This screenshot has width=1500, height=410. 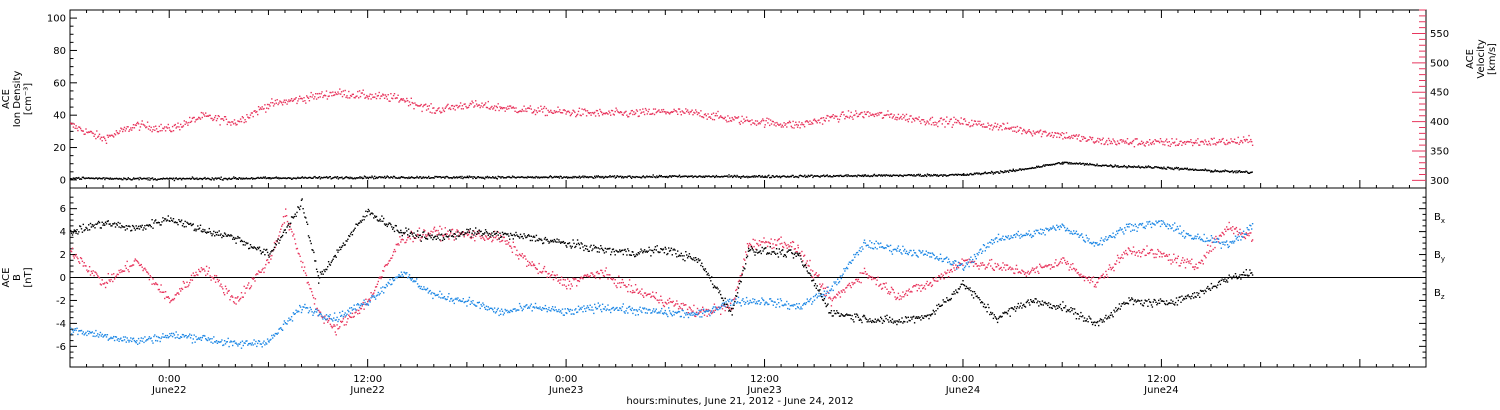 What do you see at coordinates (1439, 122) in the screenshot?
I see `right-tick-label: 400` at bounding box center [1439, 122].